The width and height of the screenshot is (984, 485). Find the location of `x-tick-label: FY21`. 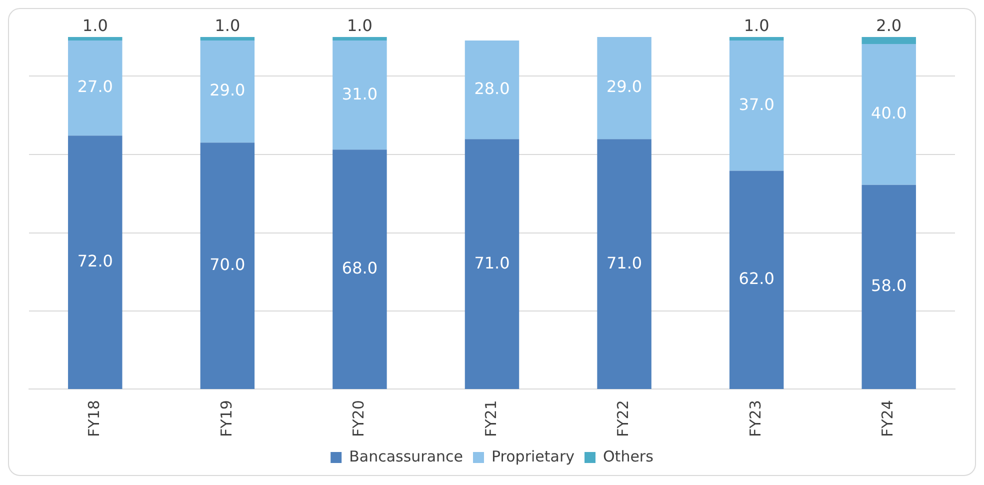

x-tick-label: FY21 is located at coordinates (491, 419).